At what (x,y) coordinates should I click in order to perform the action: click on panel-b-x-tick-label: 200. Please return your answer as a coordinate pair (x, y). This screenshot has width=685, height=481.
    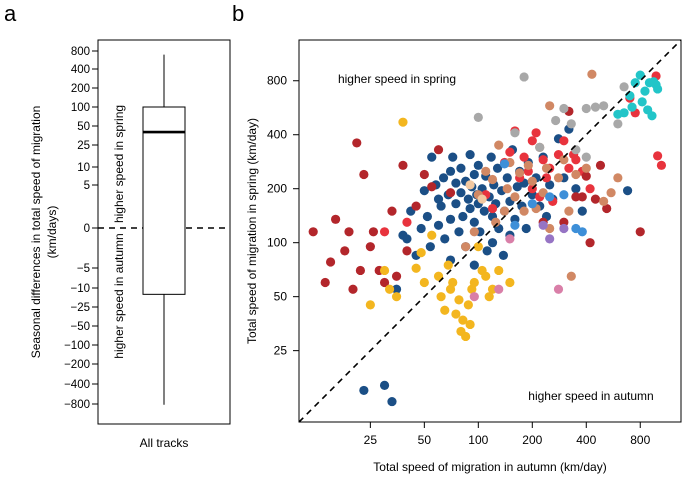
    Looking at the image, I should click on (532, 440).